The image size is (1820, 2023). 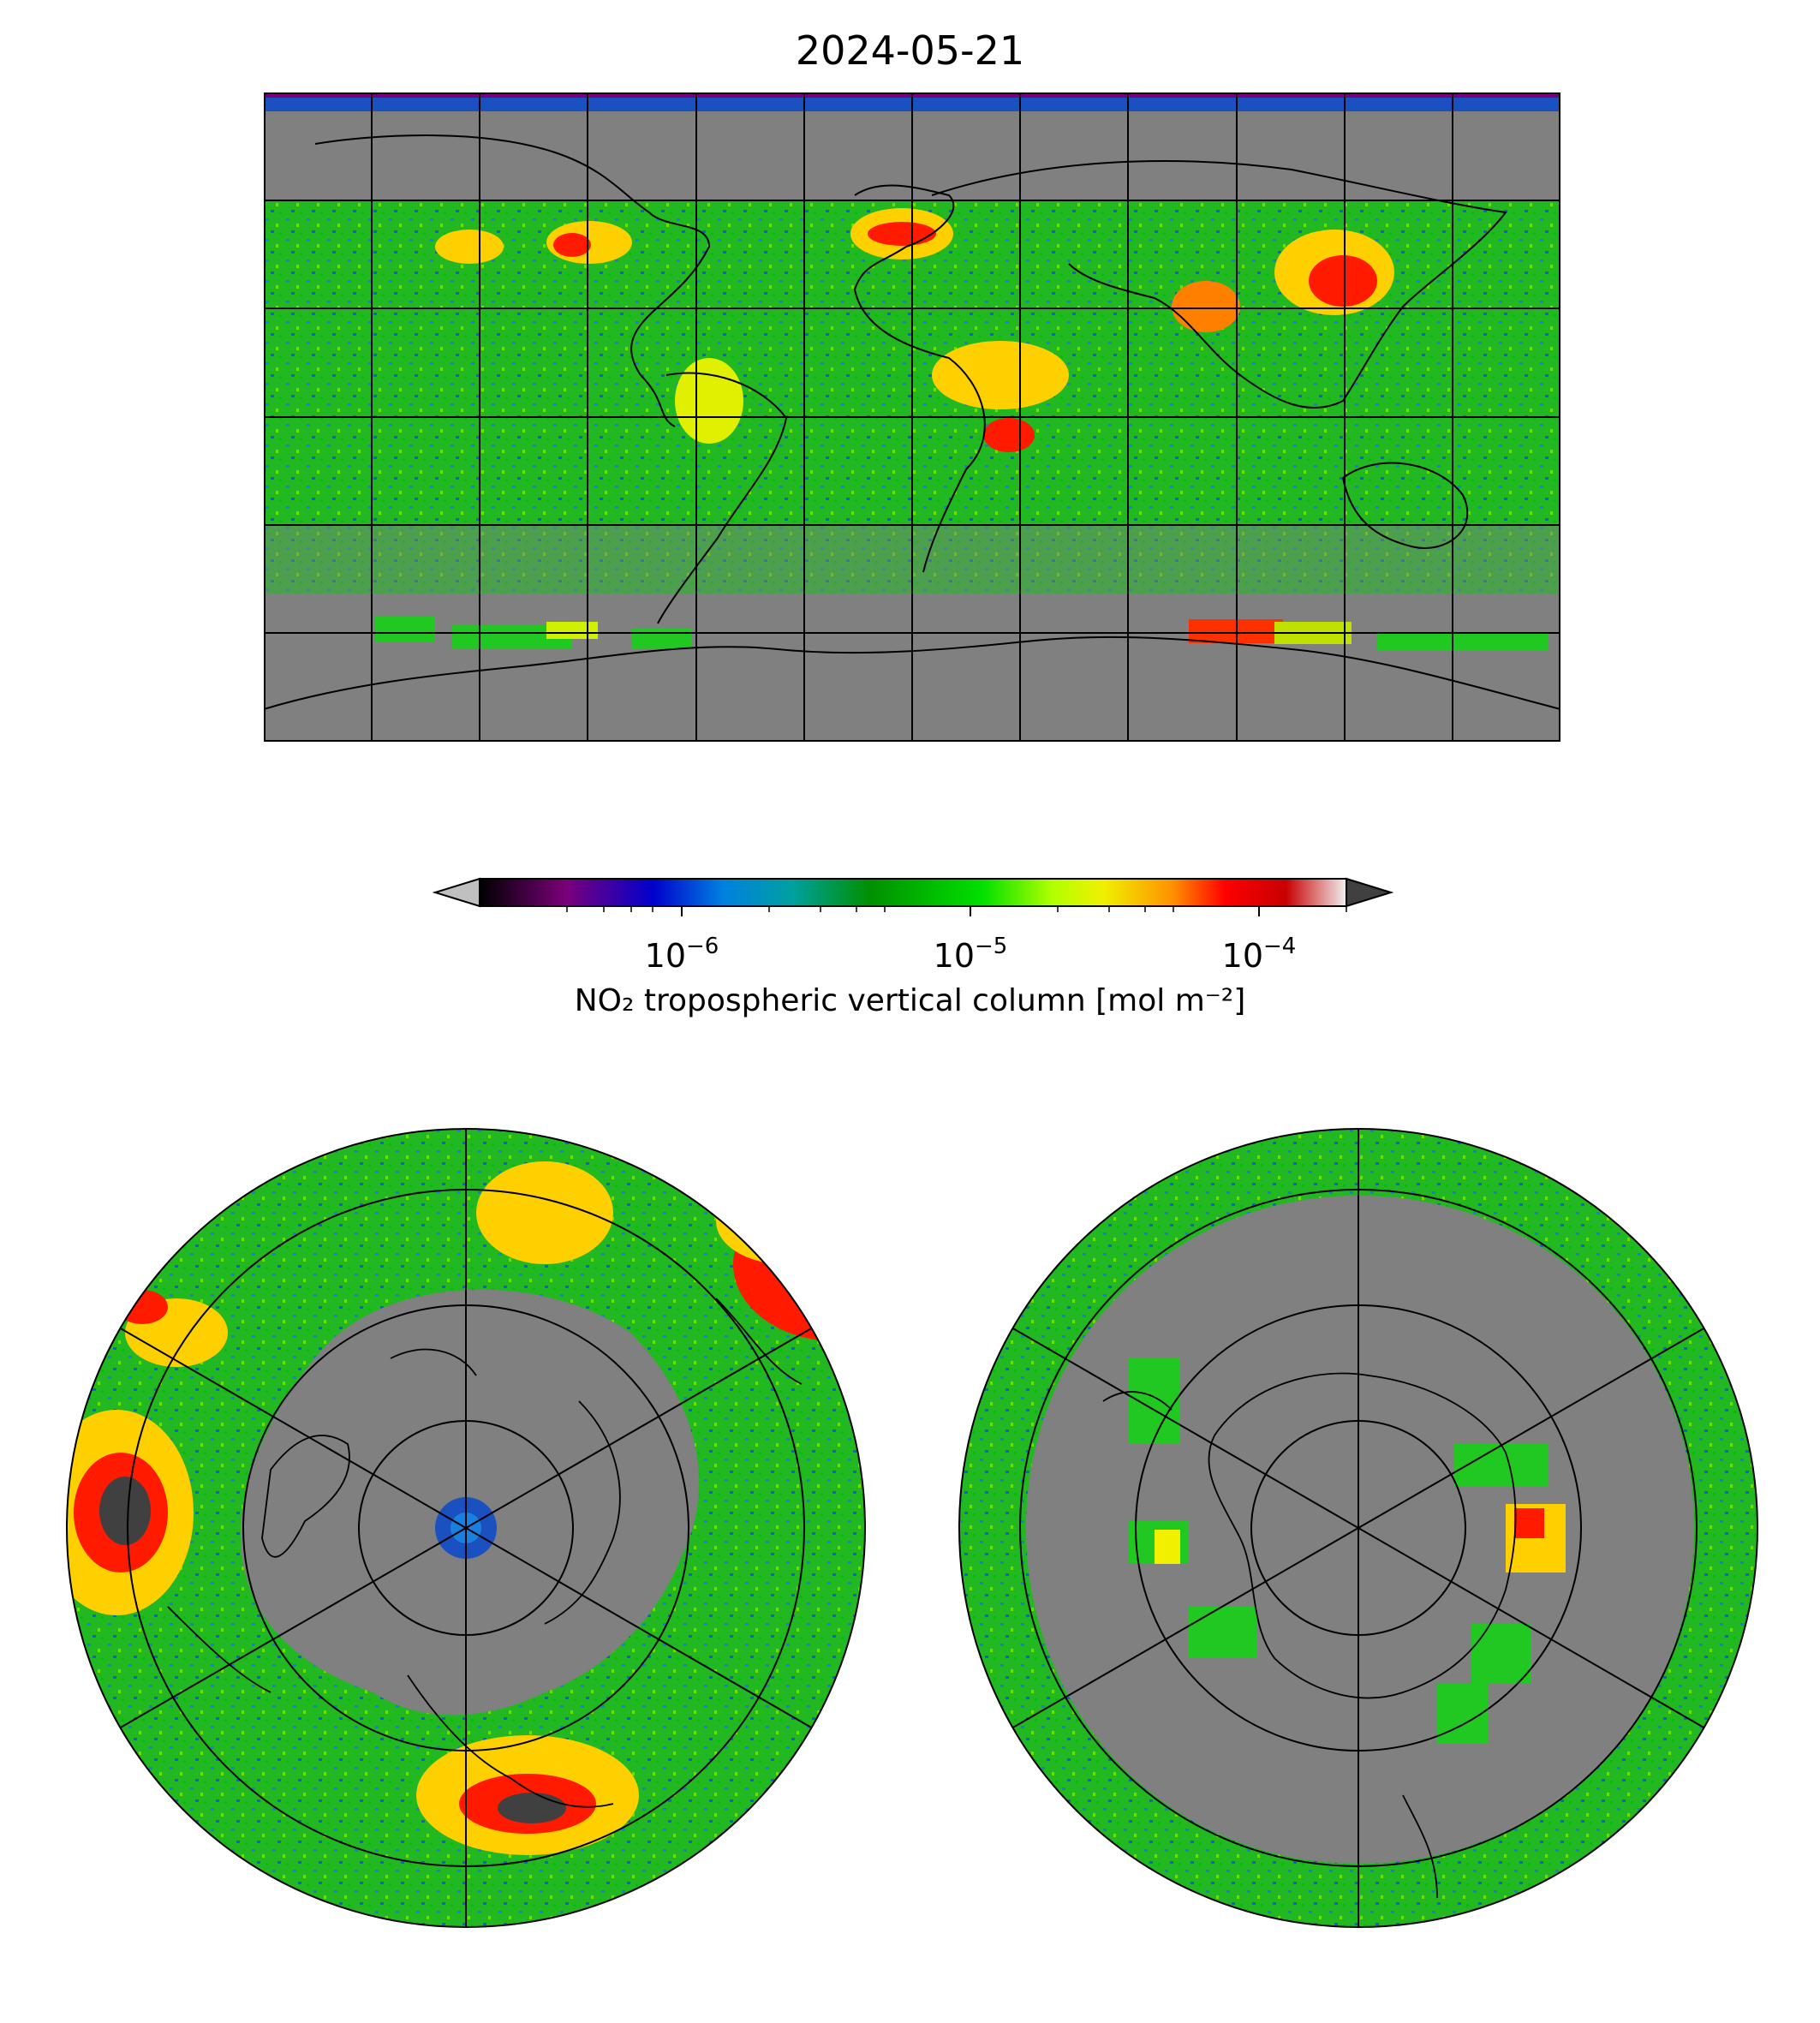 I want to click on antarctic-swaths, so click(x=405, y=629).